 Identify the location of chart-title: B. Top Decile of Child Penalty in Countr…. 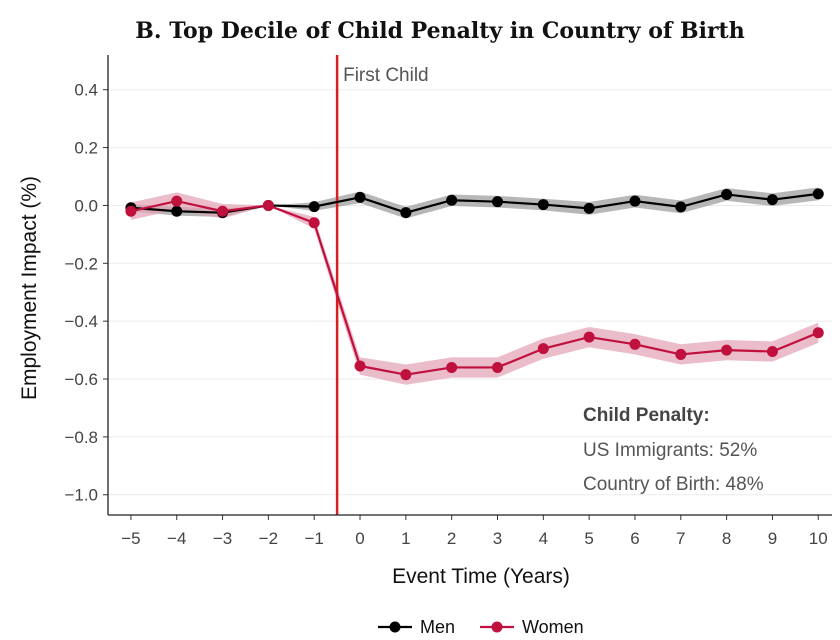
(439, 31).